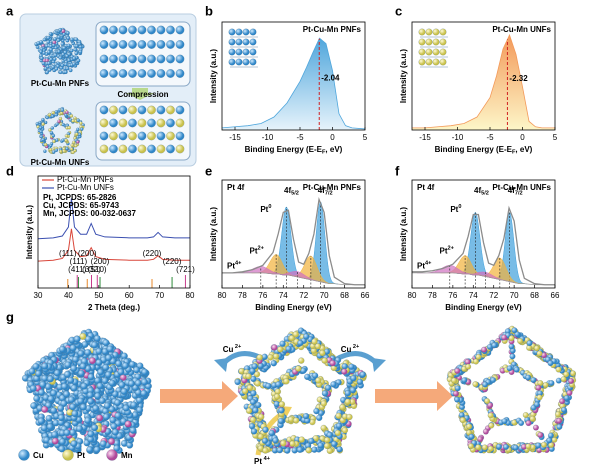  I want to click on spectrum-area, so click(293, 84).